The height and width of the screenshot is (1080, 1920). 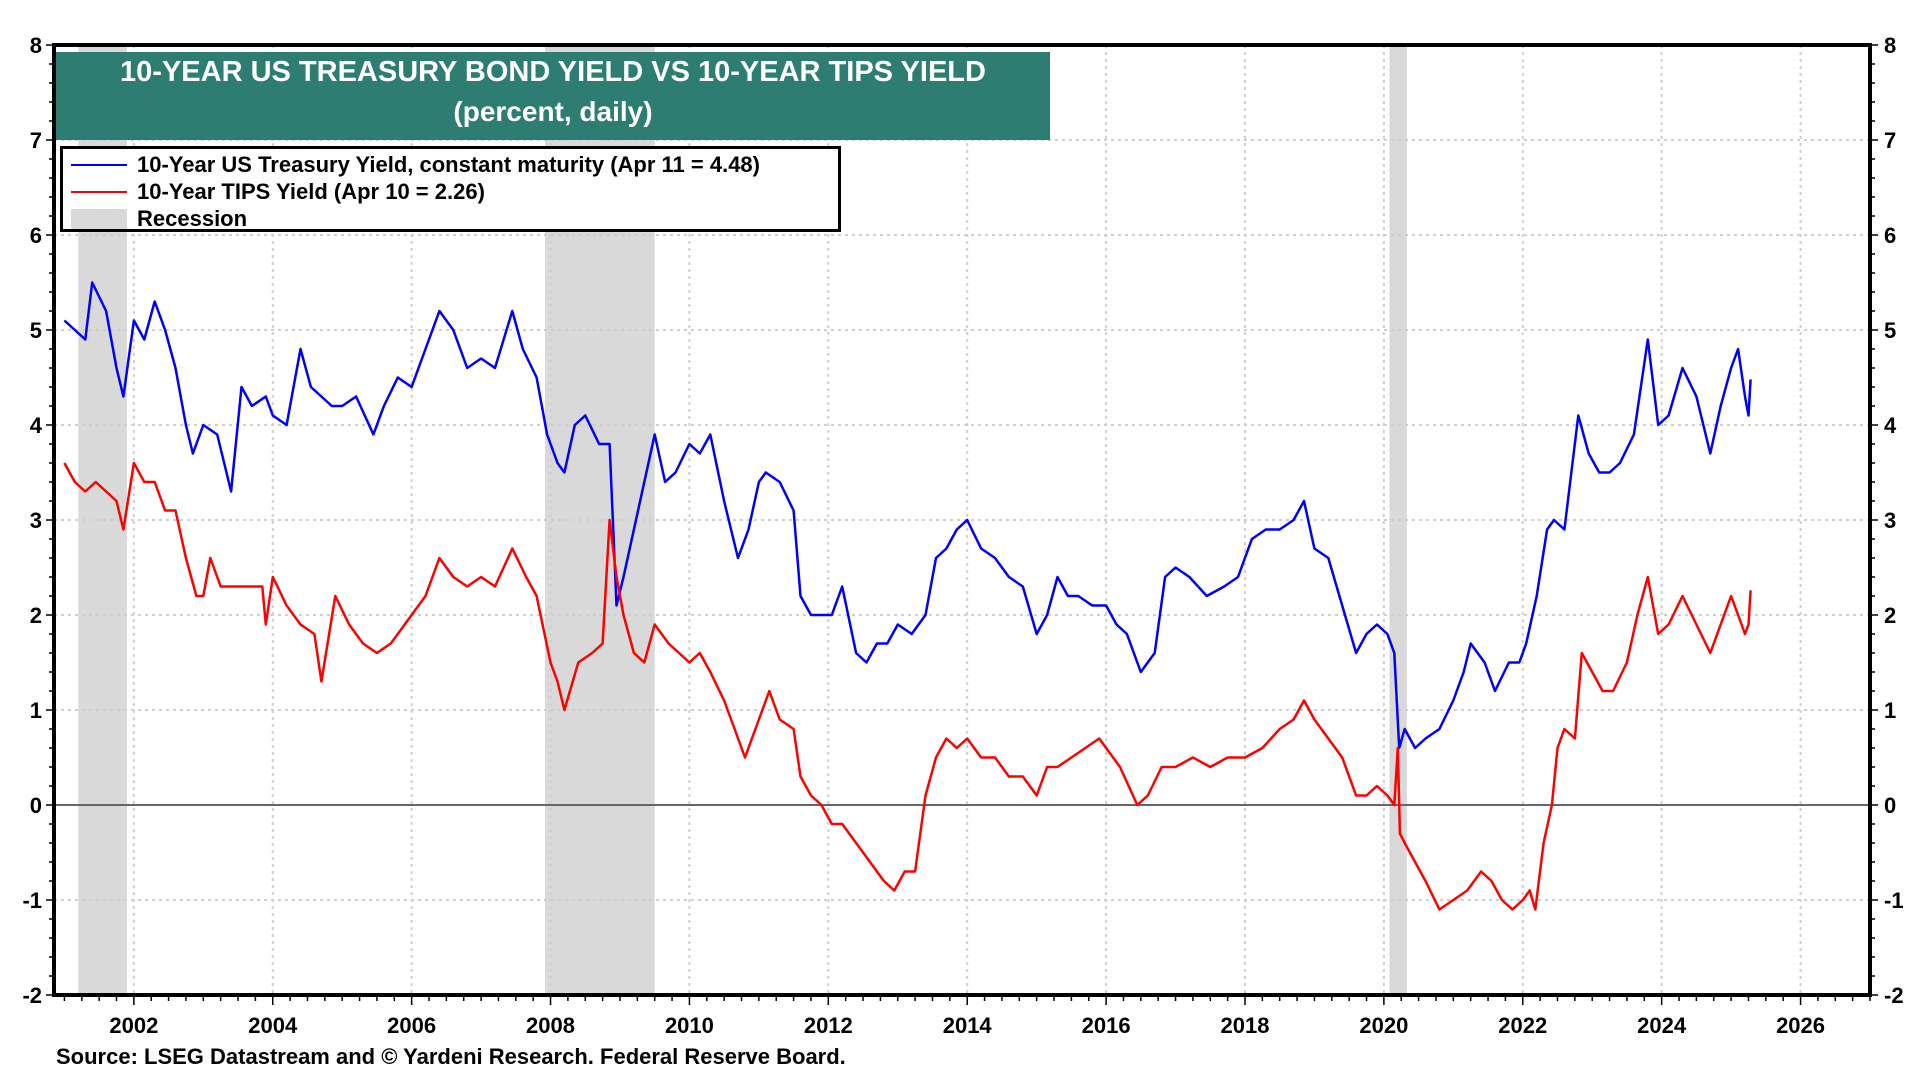 I want to click on x-tick-label: 2018, so click(x=1245, y=1025).